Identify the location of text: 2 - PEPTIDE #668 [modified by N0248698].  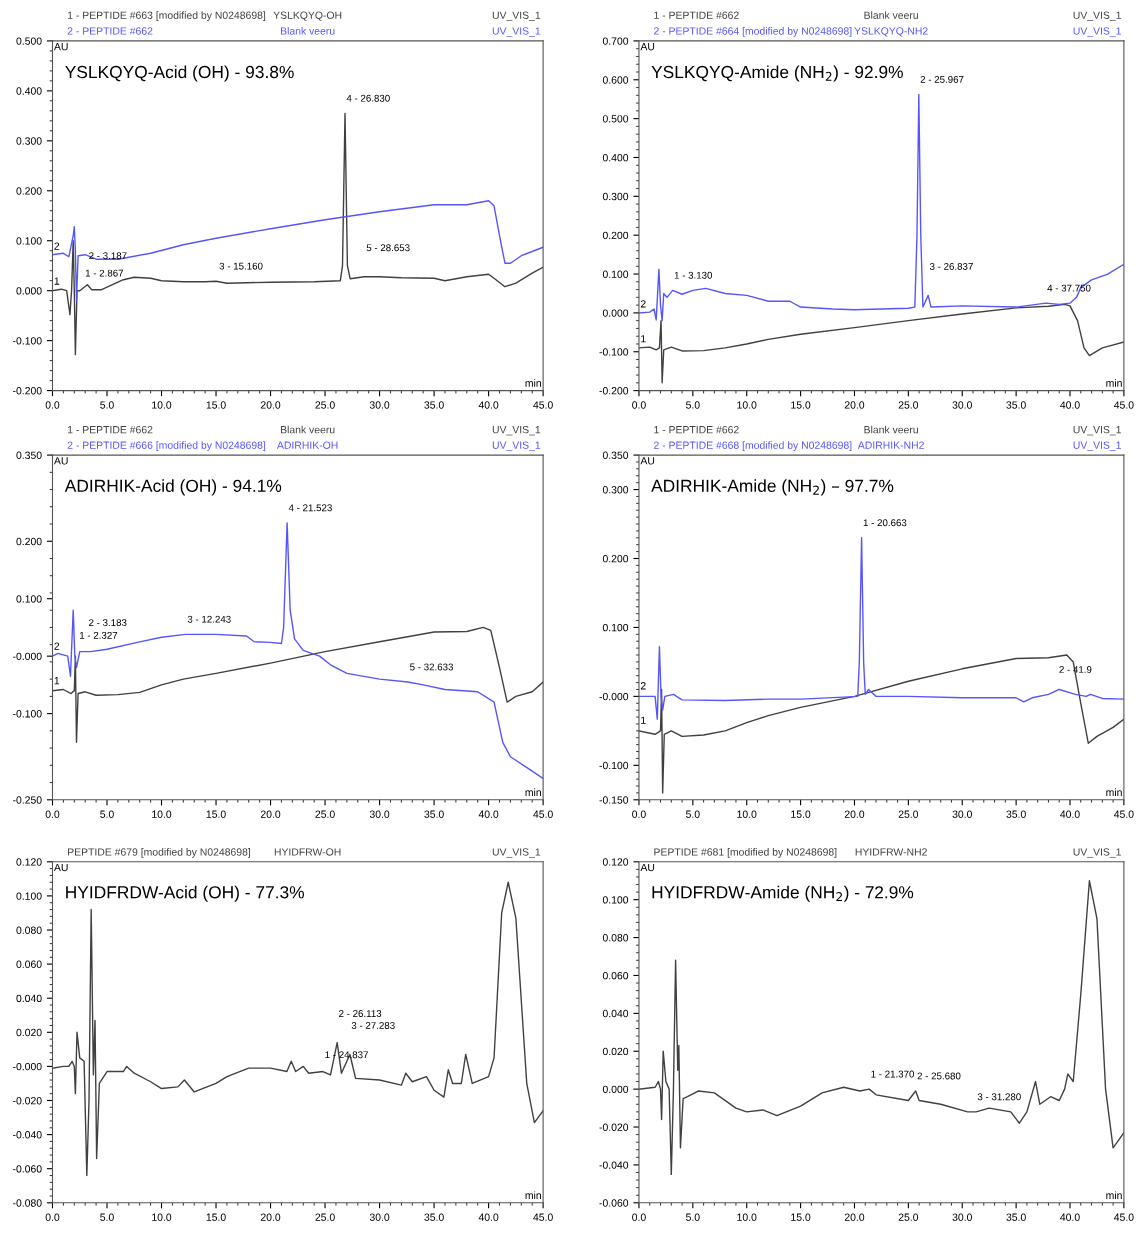
(753, 446).